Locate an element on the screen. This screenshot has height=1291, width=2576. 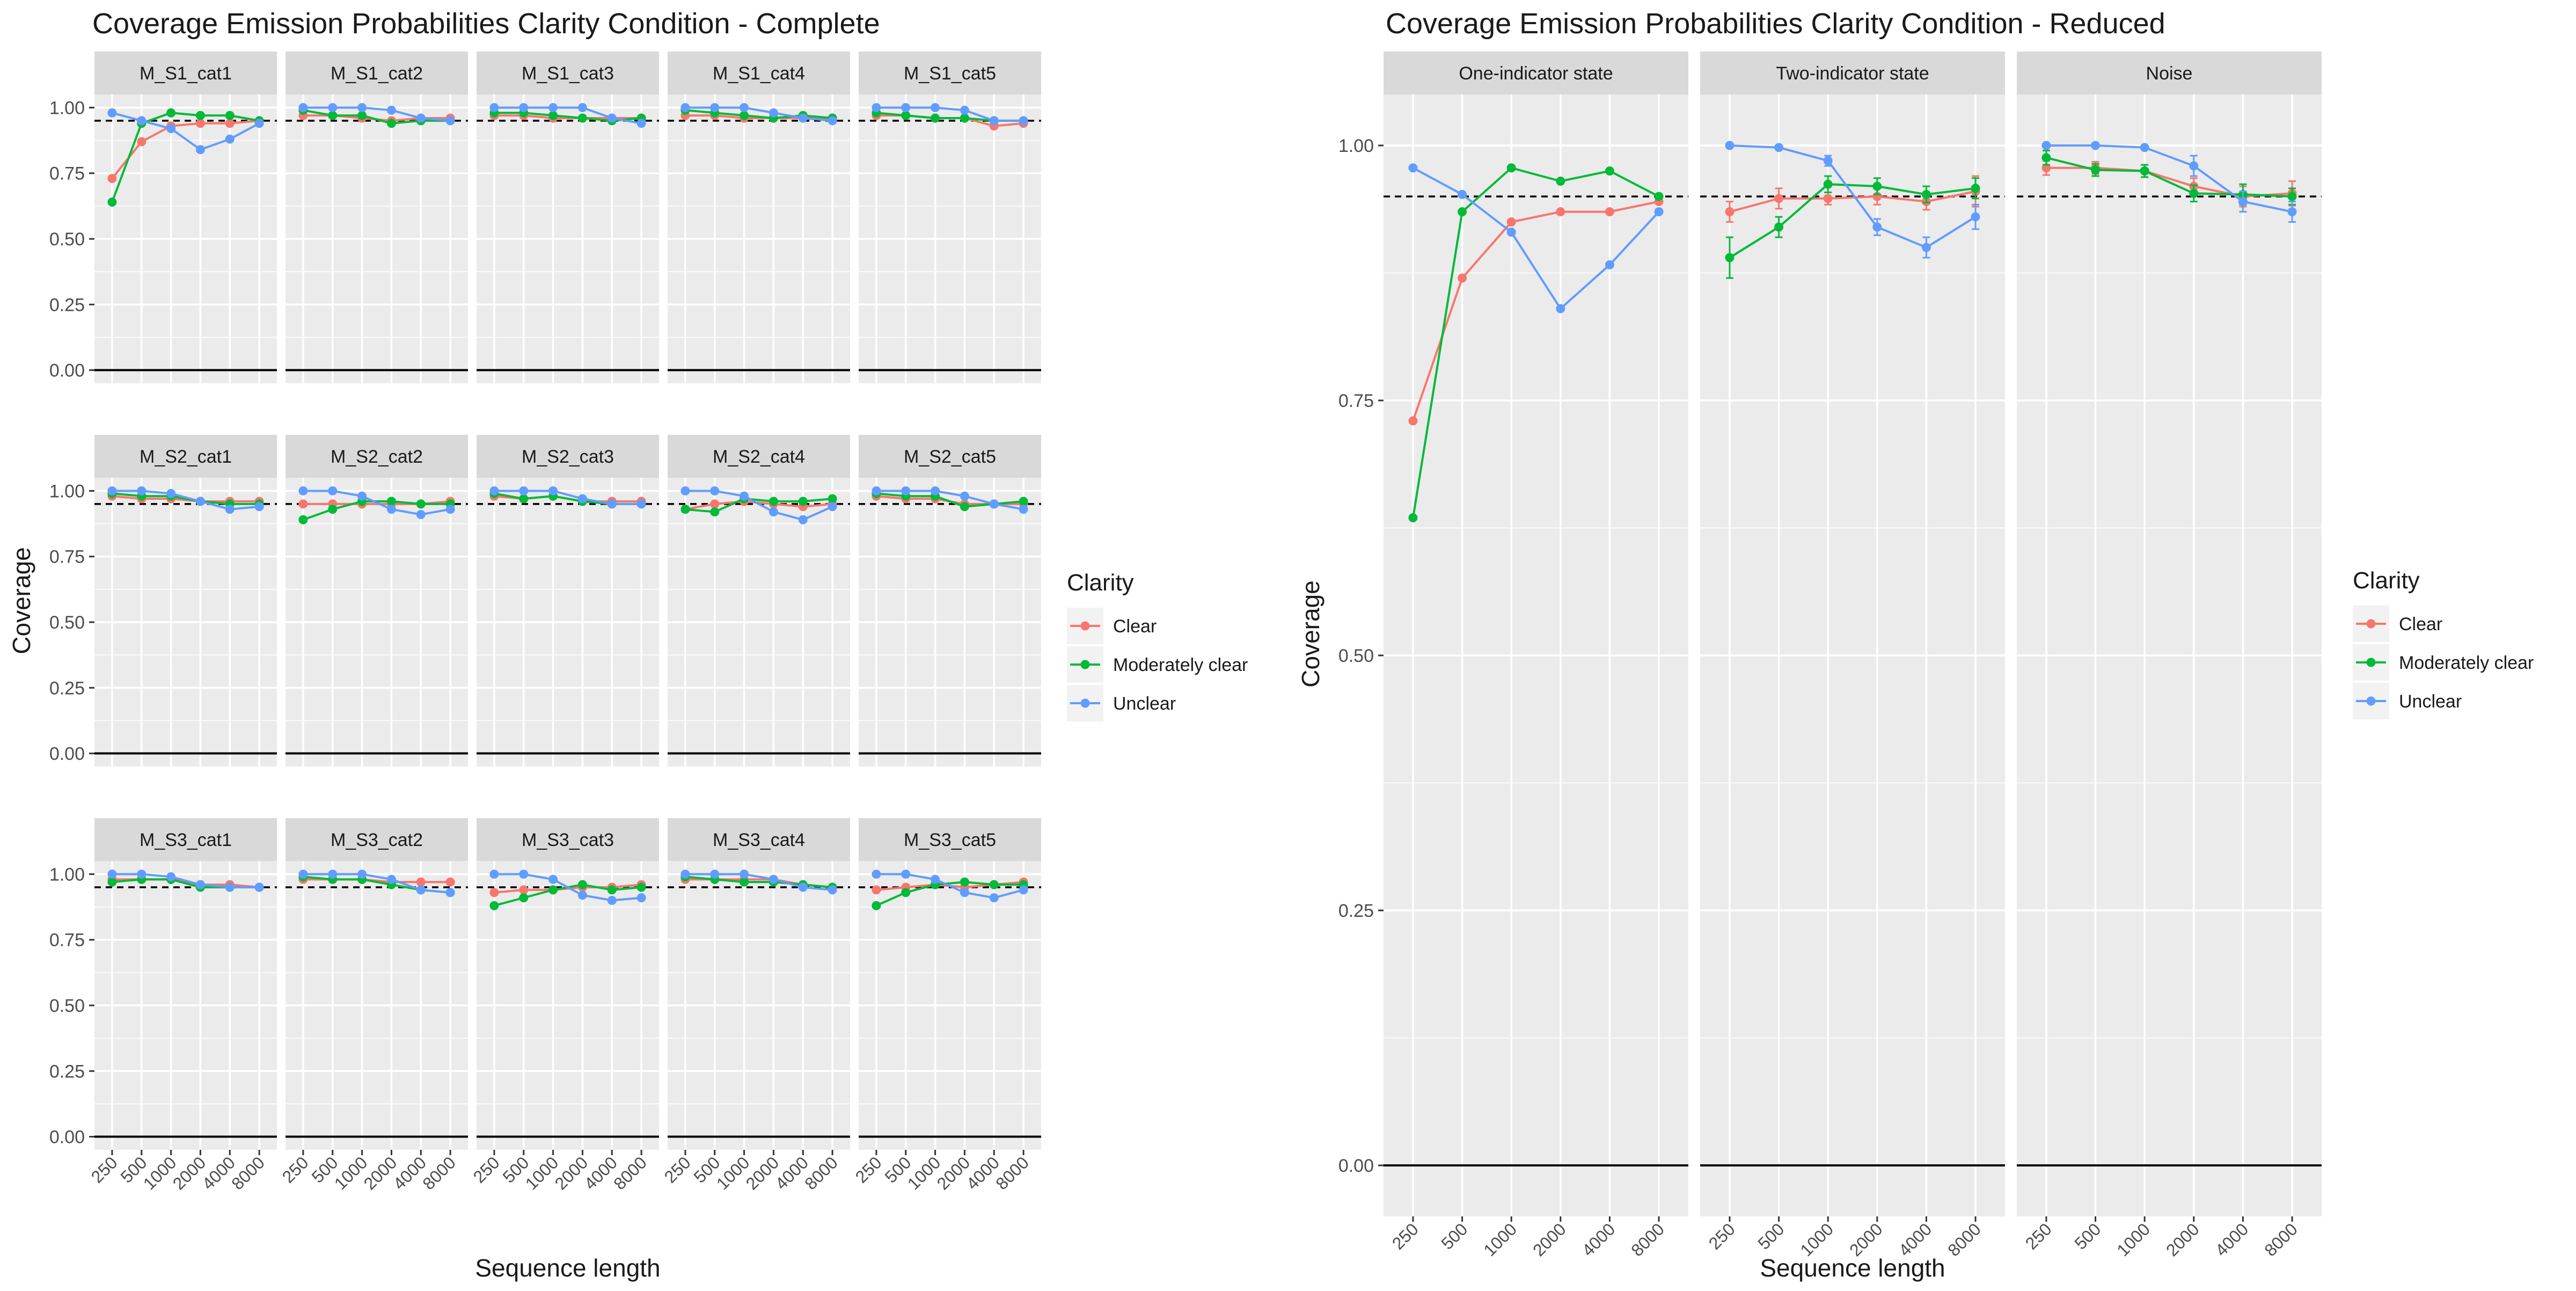
facet-label: M_S3_cat2 is located at coordinates (377, 840).